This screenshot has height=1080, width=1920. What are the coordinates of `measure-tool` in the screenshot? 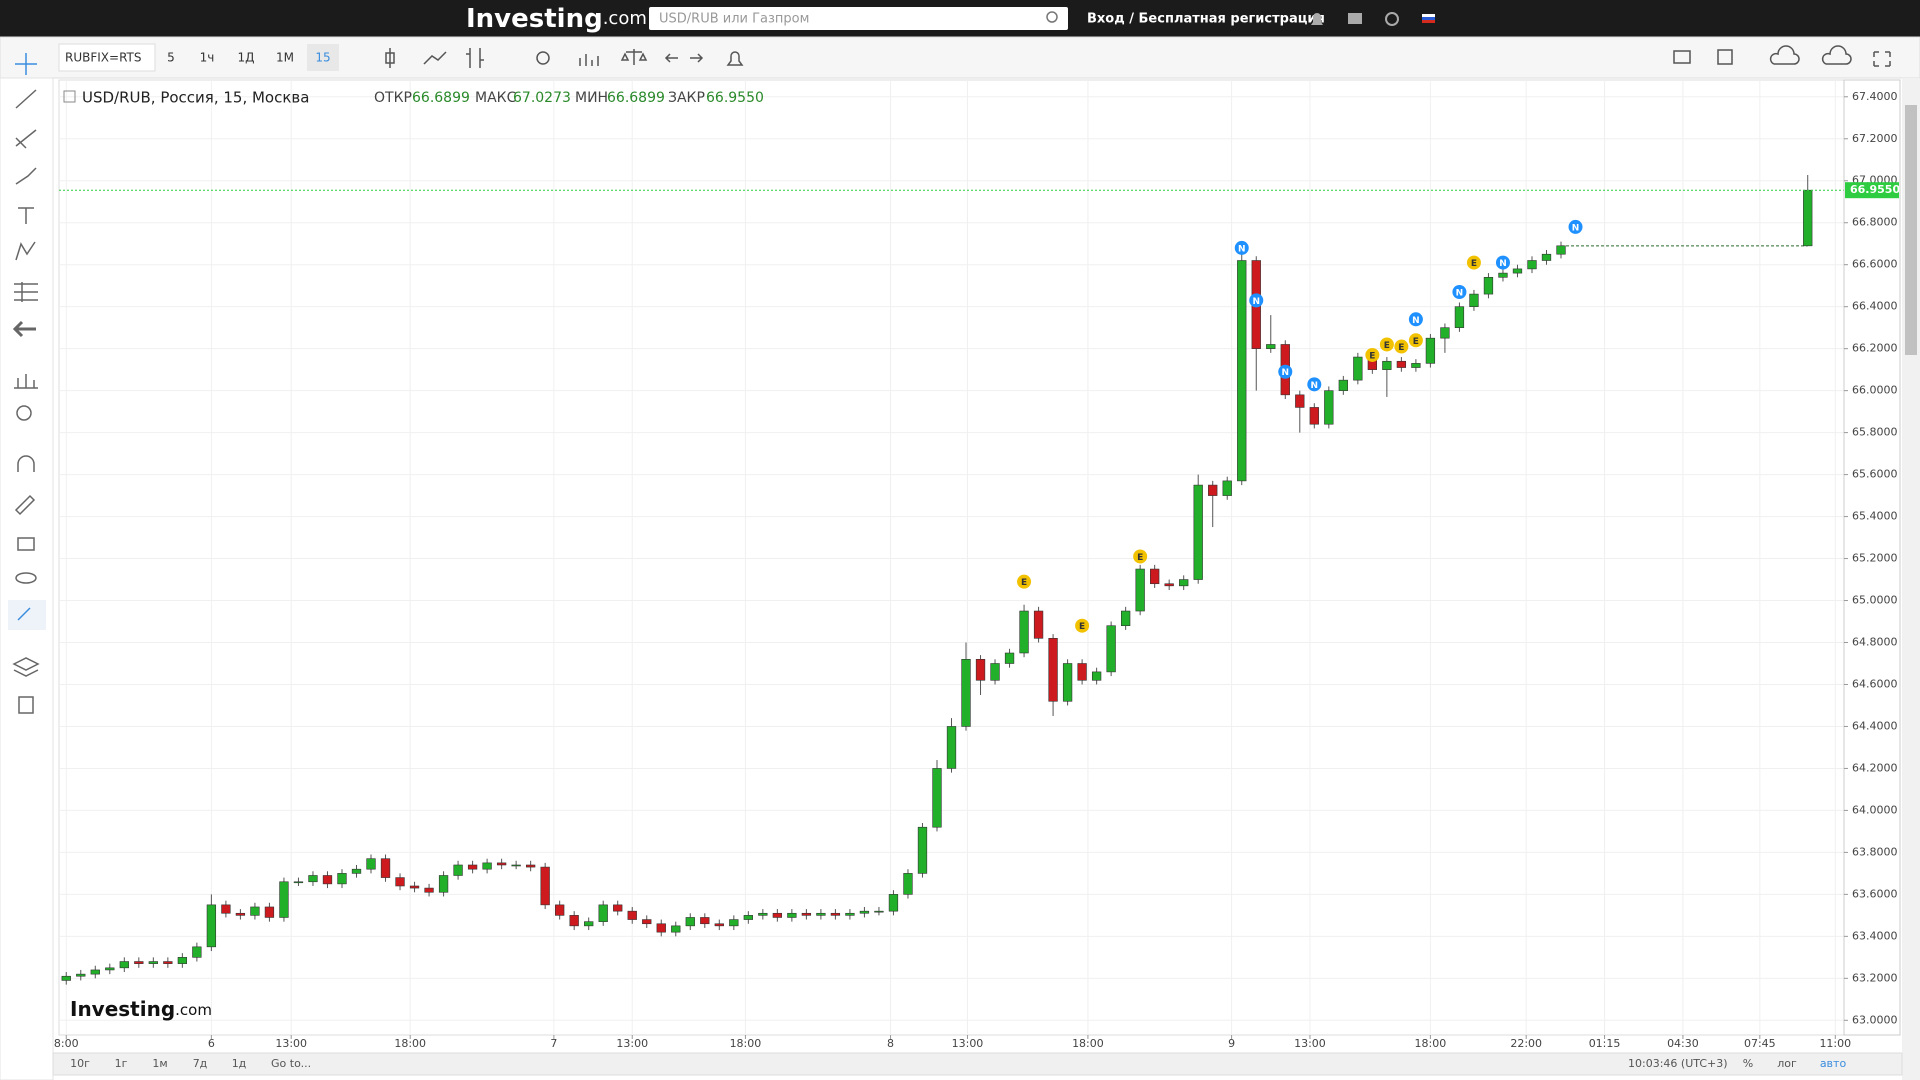 It's located at (26, 292).